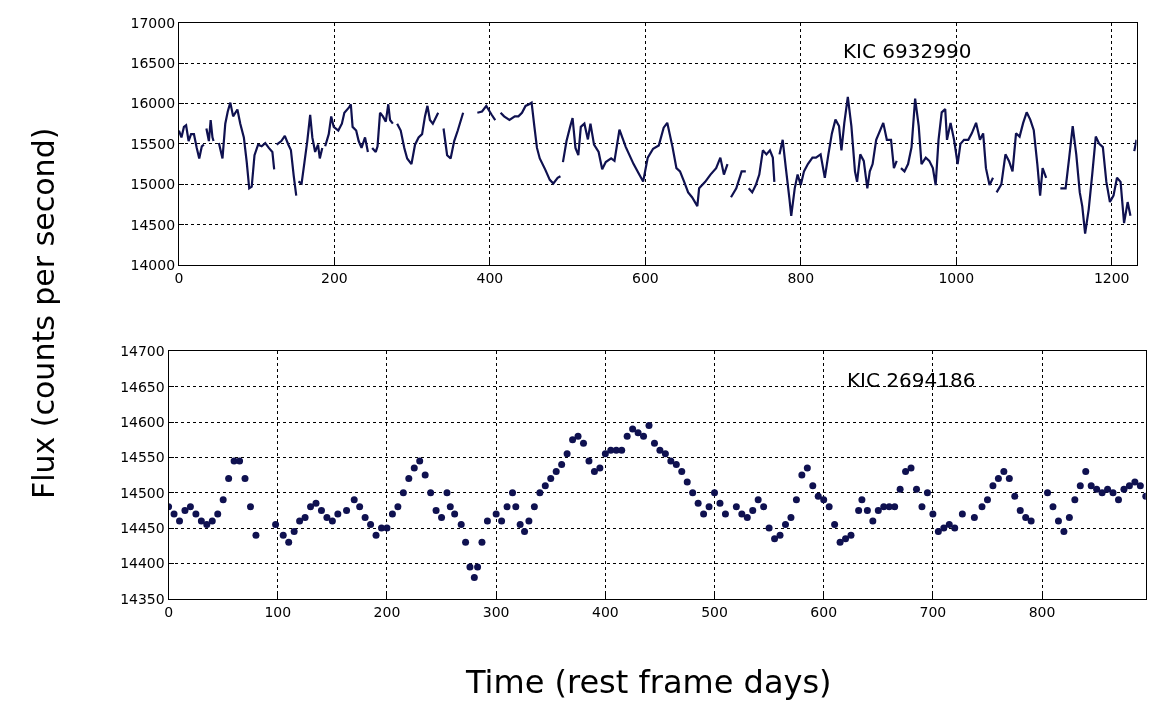  What do you see at coordinates (142, 351) in the screenshot?
I see `y-tick-label: 14700` at bounding box center [142, 351].